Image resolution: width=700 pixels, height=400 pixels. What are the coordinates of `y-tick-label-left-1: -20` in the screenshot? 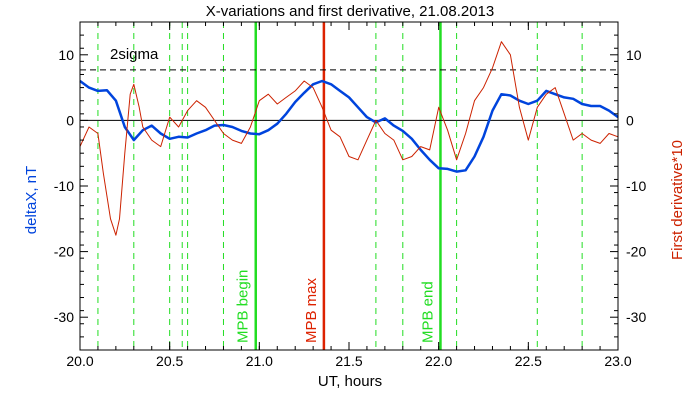 It's located at (64, 252).